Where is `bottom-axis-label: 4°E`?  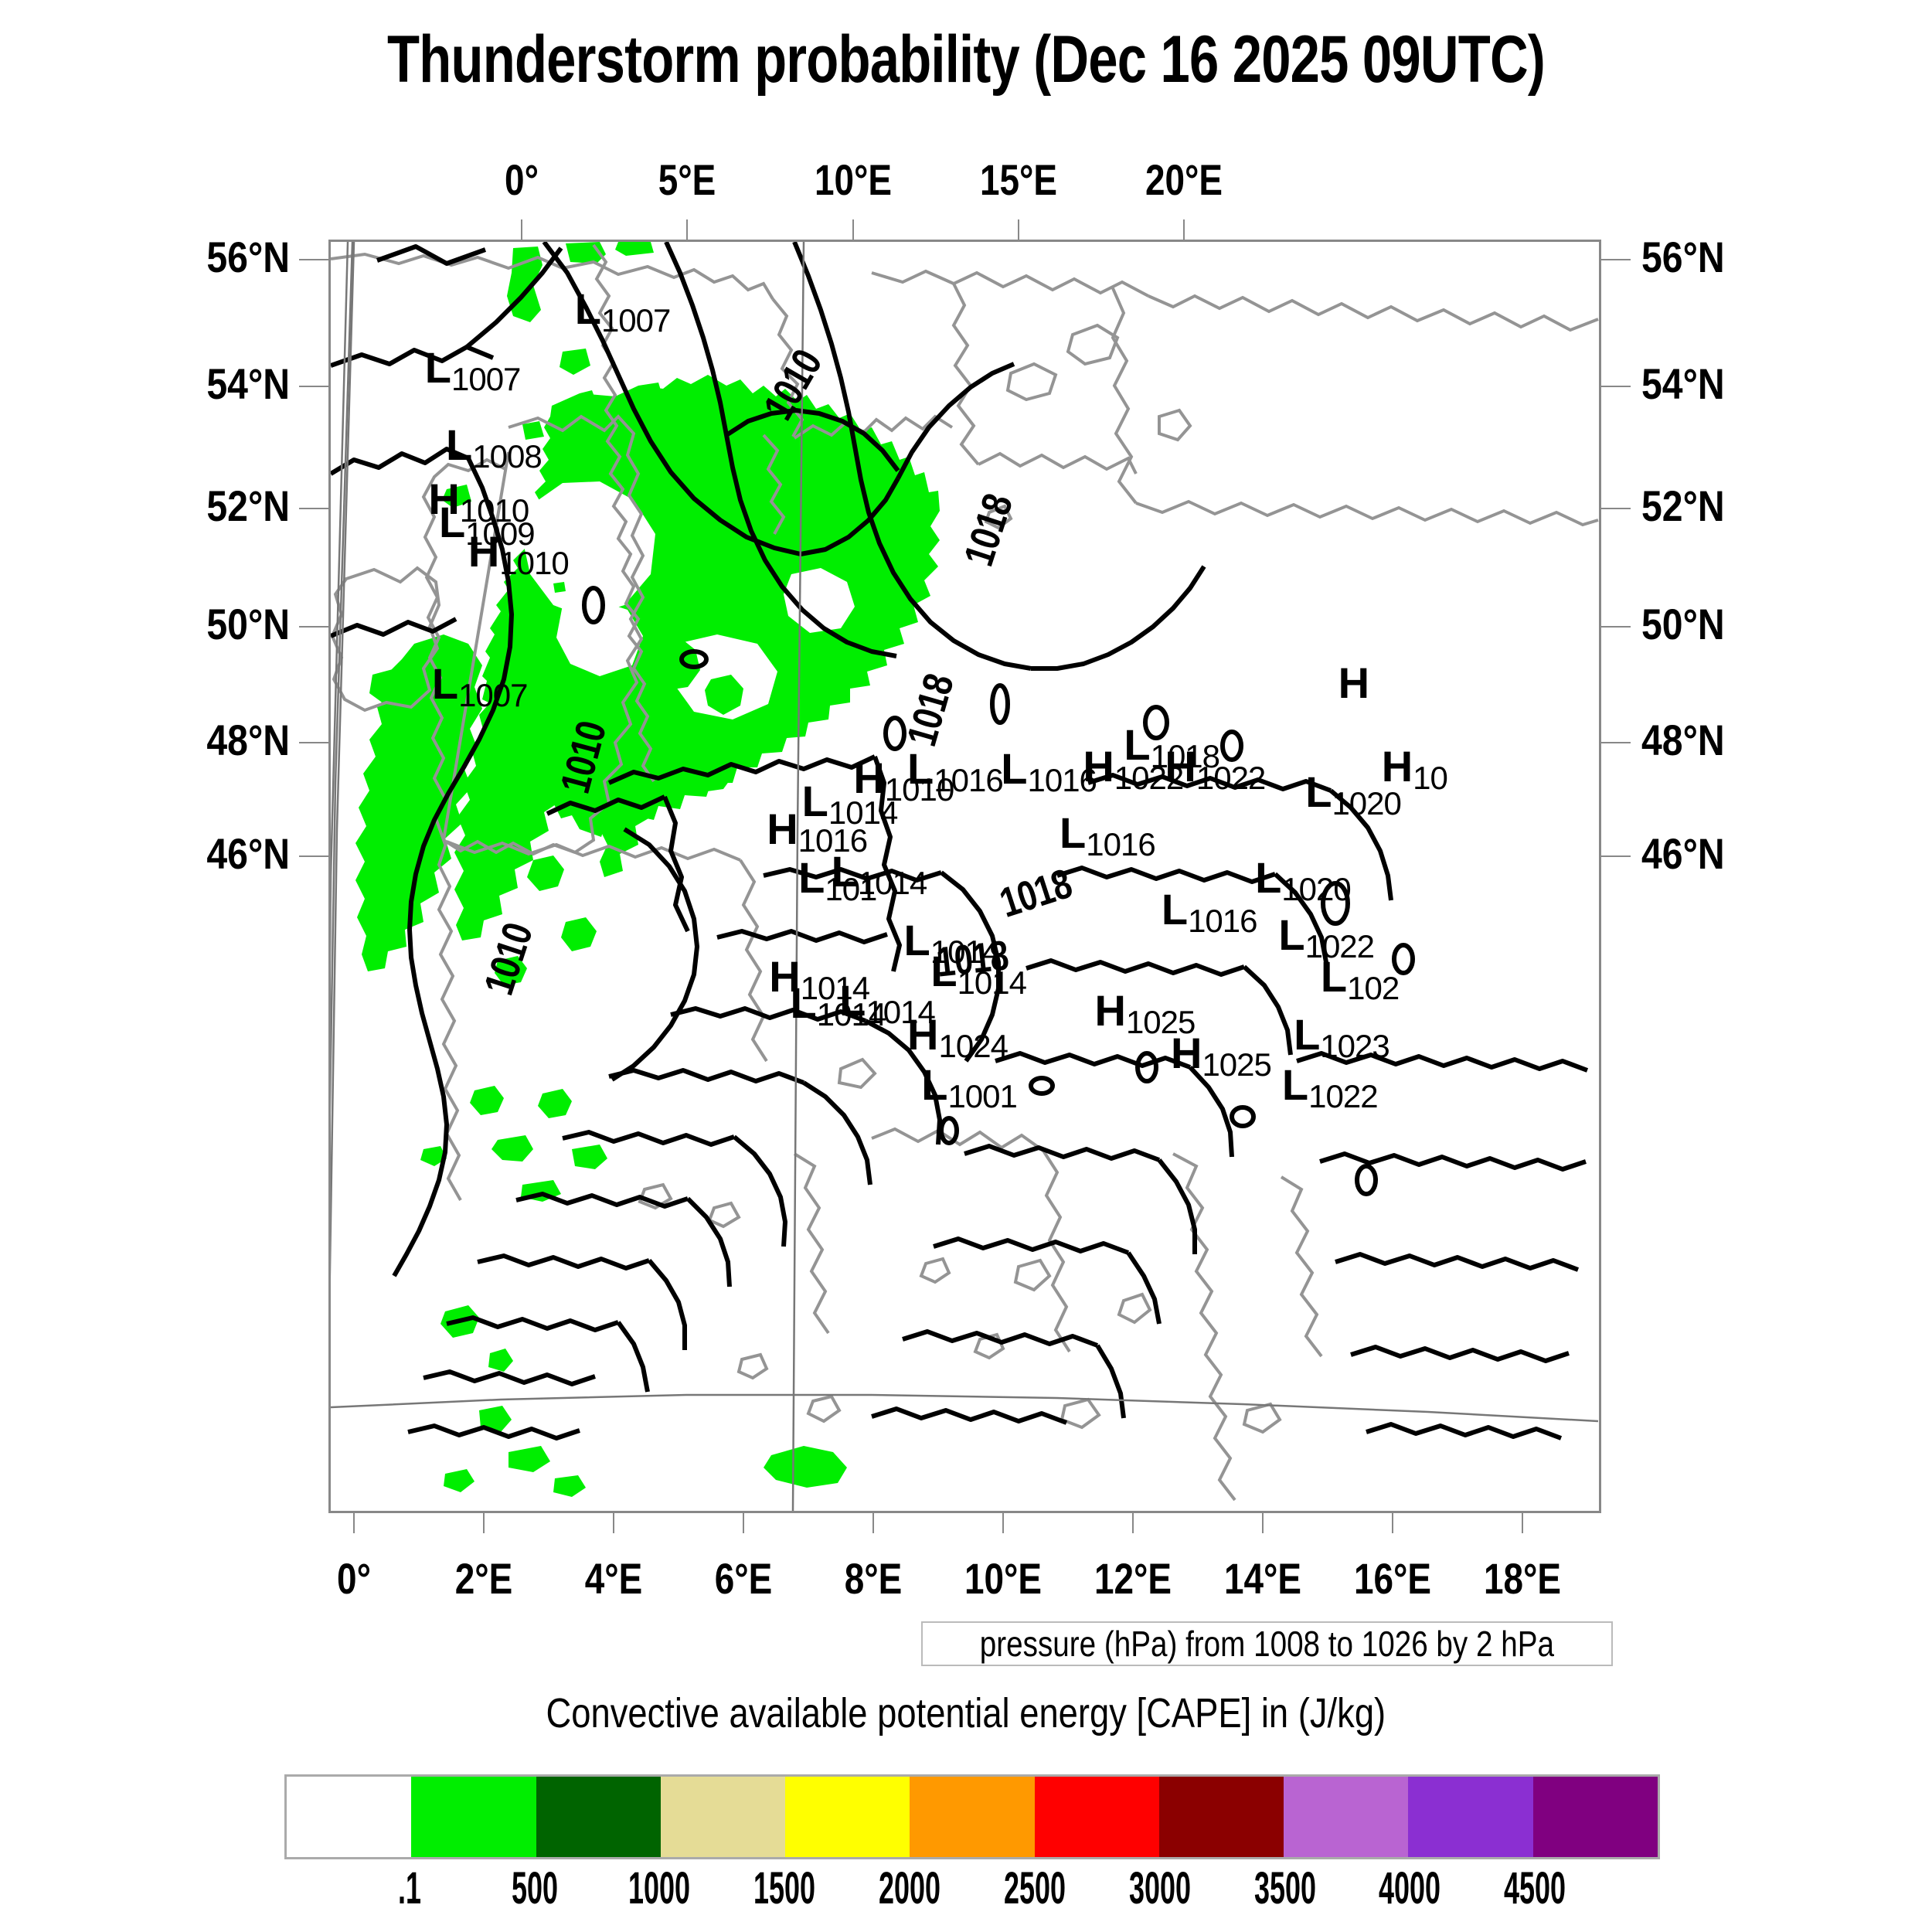 bottom-axis-label: 4°E is located at coordinates (613, 1579).